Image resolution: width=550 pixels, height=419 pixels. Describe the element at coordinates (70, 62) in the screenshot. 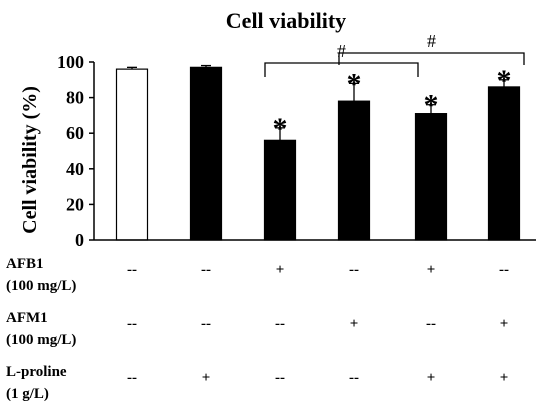

I see `y-tick-label: 100` at that location.